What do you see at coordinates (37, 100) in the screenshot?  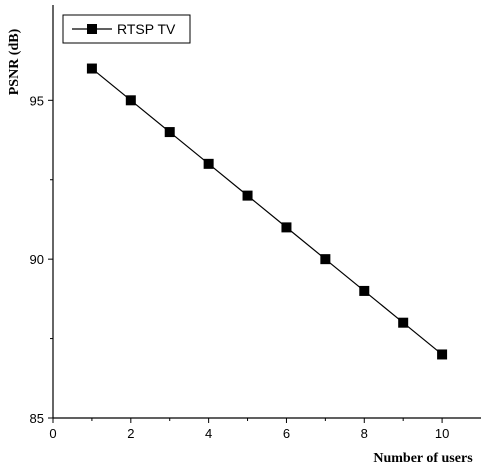 I see `y-tick-label: 95` at bounding box center [37, 100].